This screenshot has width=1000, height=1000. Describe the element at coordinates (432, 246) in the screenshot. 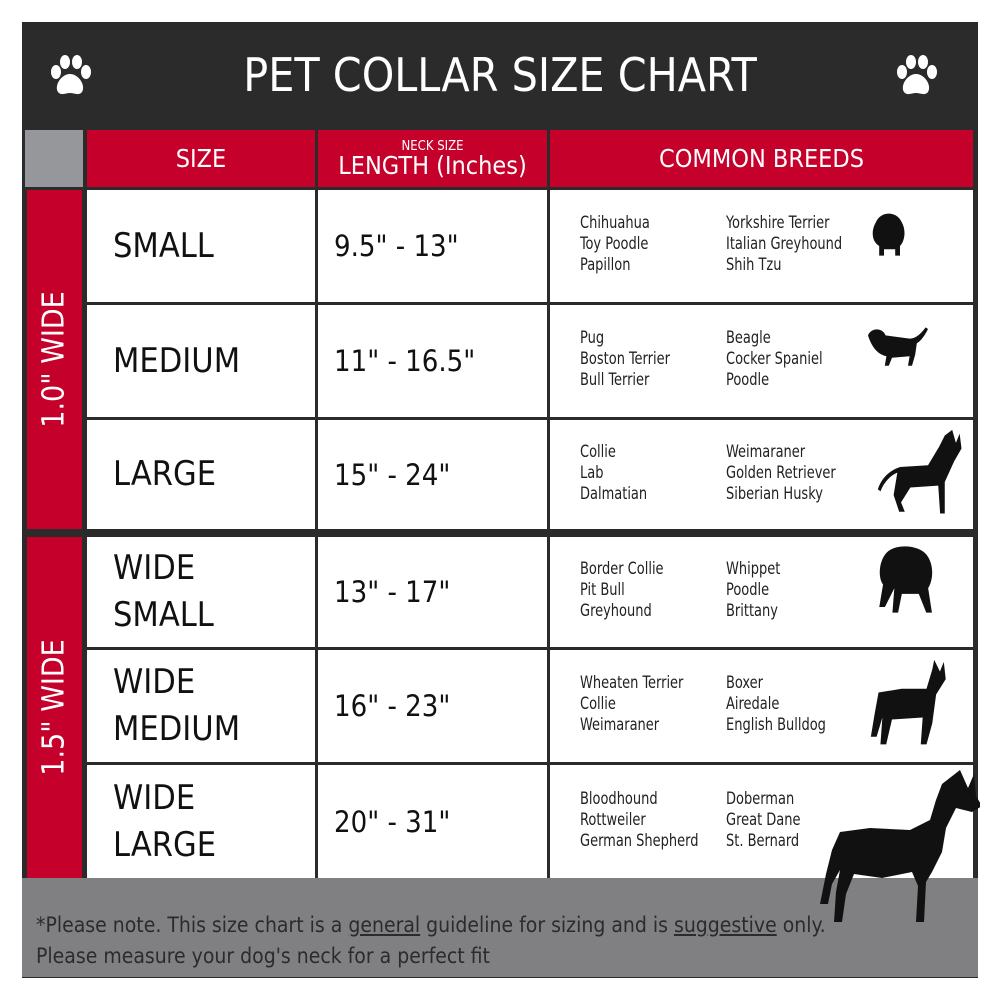

I see `length-cell: 9.5" - 13"` at that location.